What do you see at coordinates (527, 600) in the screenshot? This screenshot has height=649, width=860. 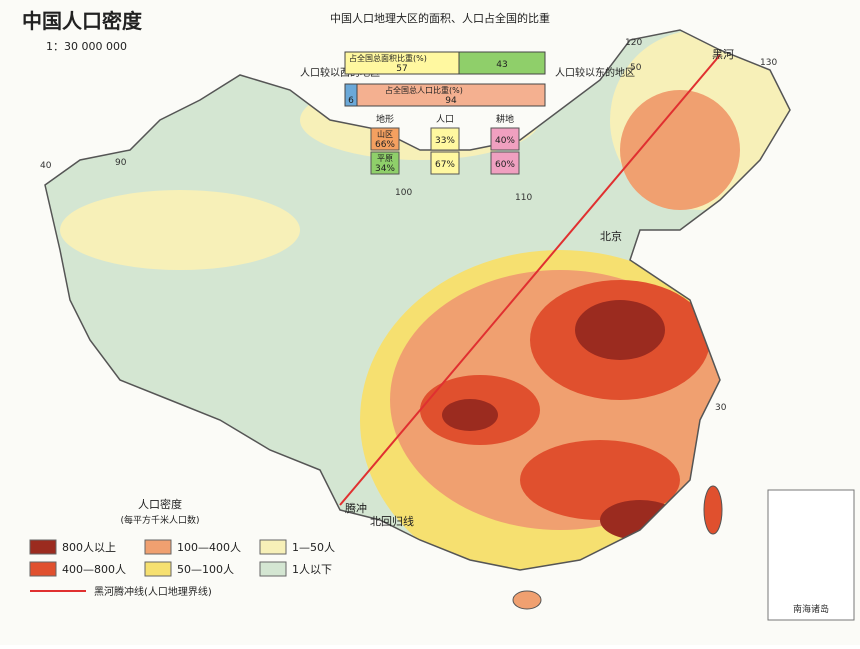 I see `hainan` at bounding box center [527, 600].